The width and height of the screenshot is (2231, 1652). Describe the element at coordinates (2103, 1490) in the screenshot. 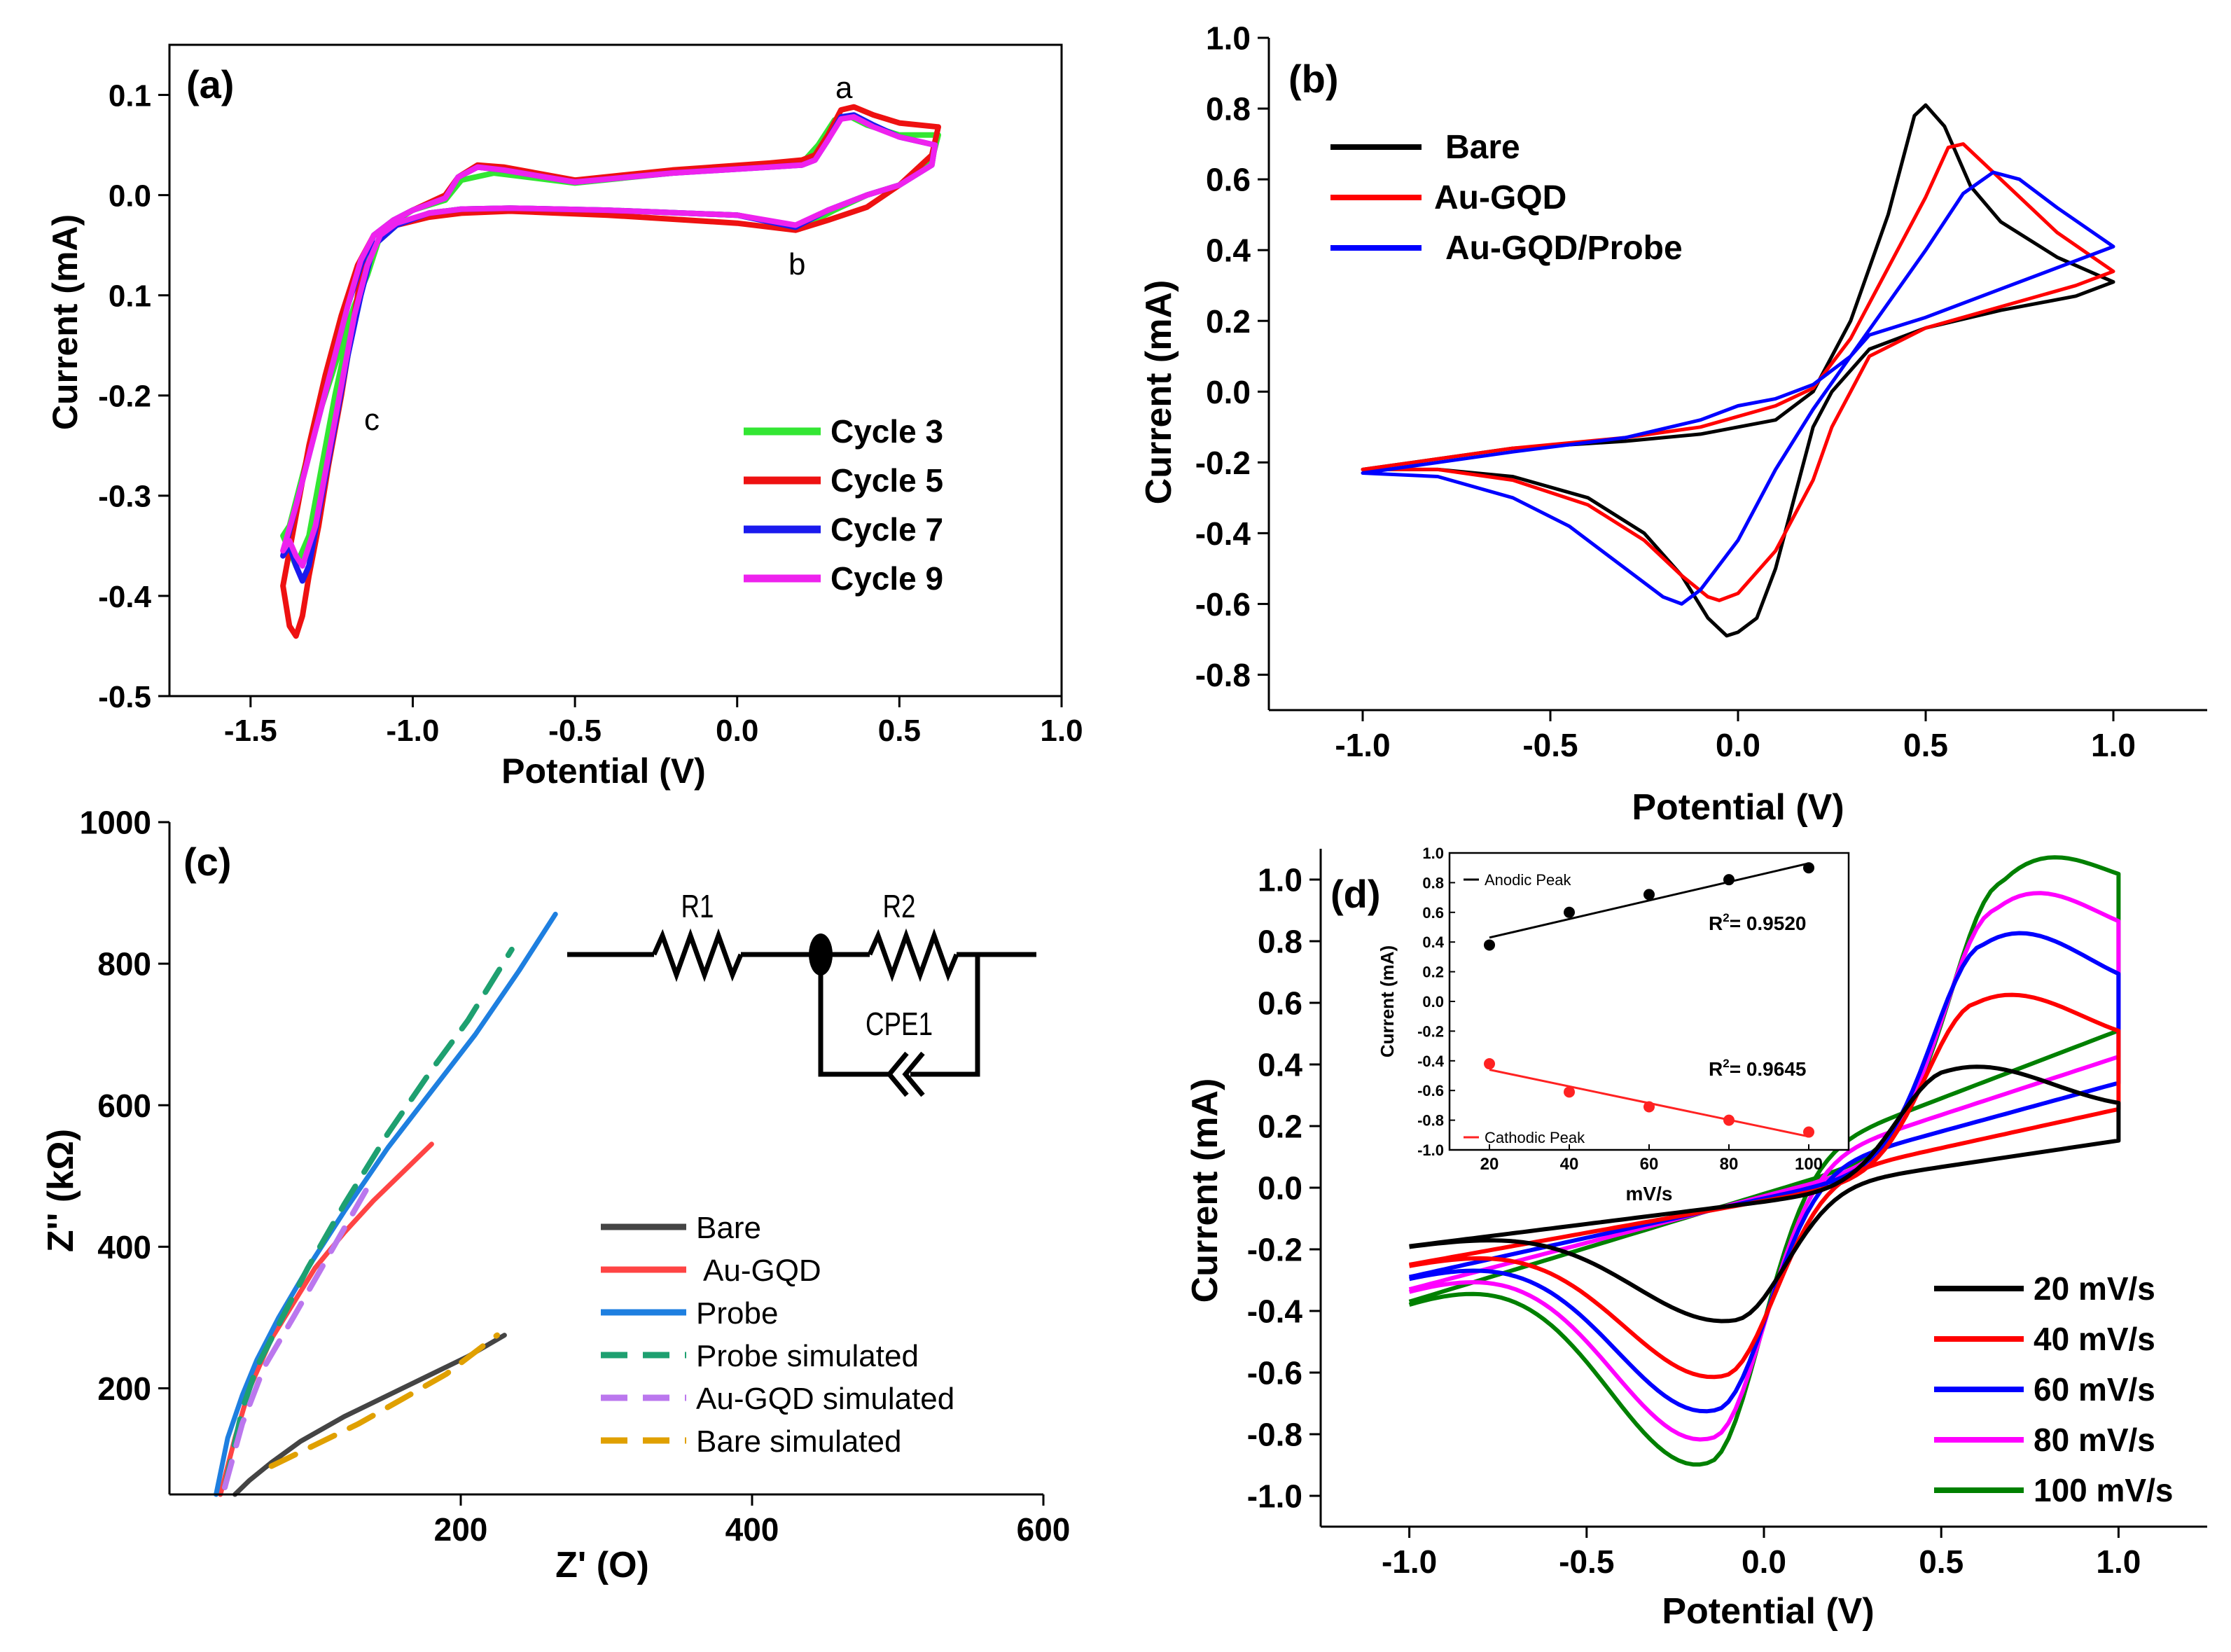

I see `legend-label-100: 100 mV/s` at that location.